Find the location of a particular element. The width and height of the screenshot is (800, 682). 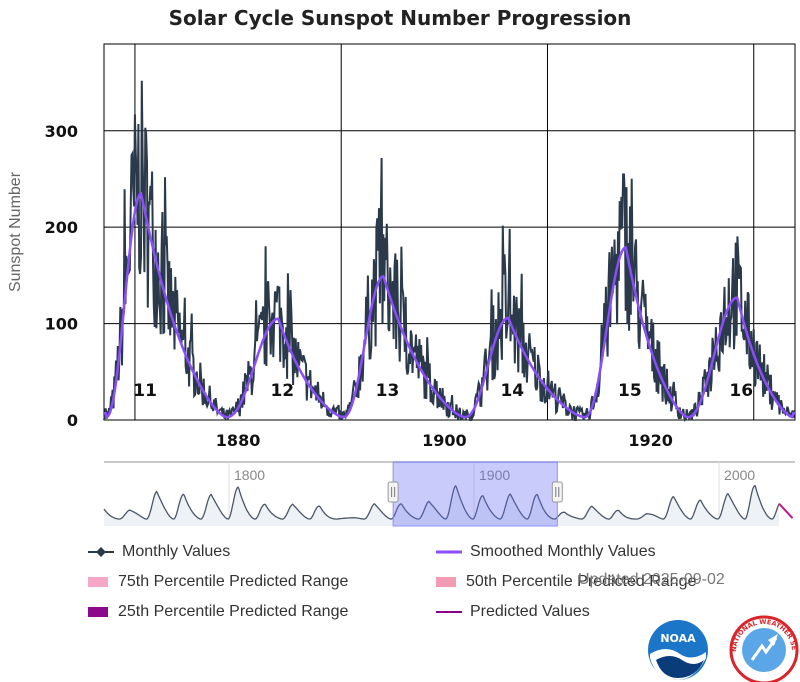

y-axis-label: Sunspot Number is located at coordinates (15, 231).